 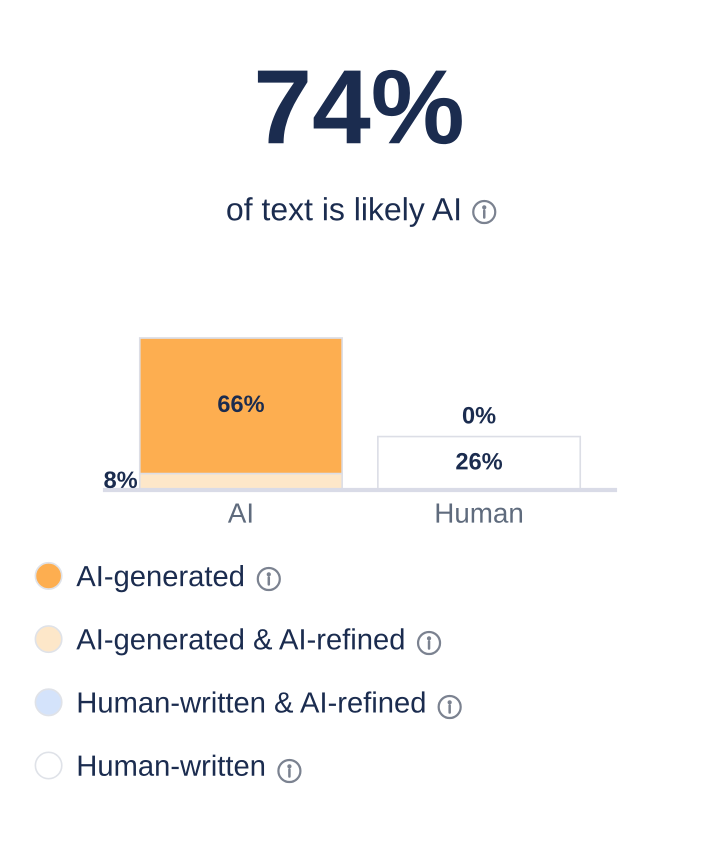 I want to click on x-tick-label: Human, so click(x=479, y=513).